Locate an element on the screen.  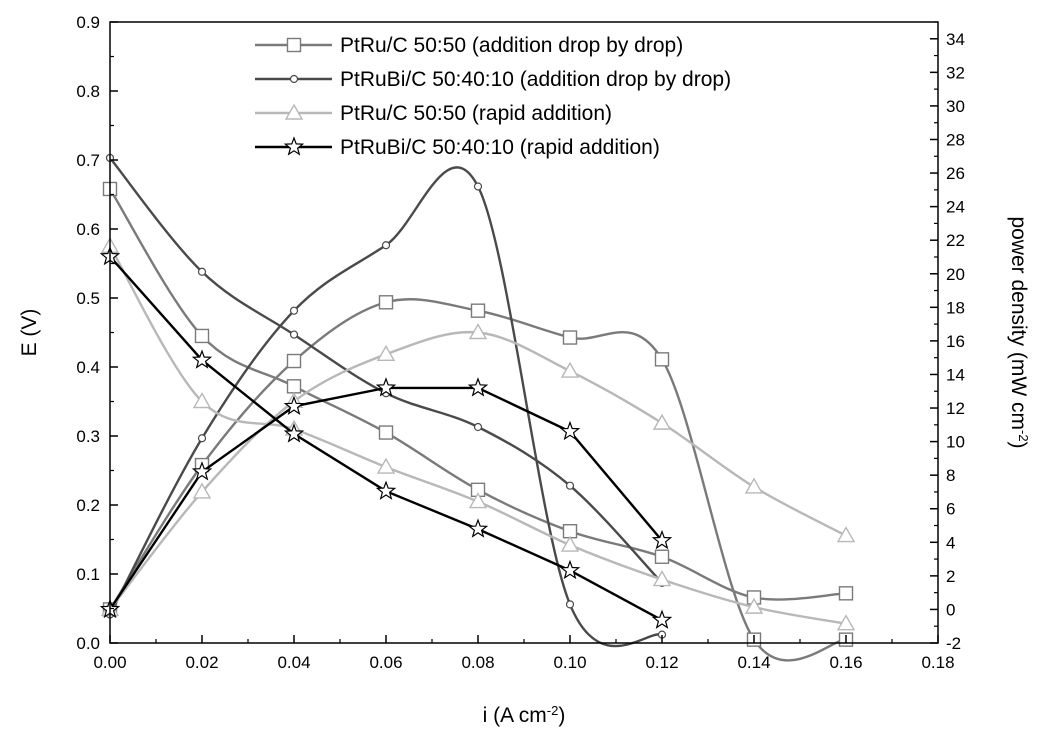
x-tick-label: 0.10 is located at coordinates (569, 662).